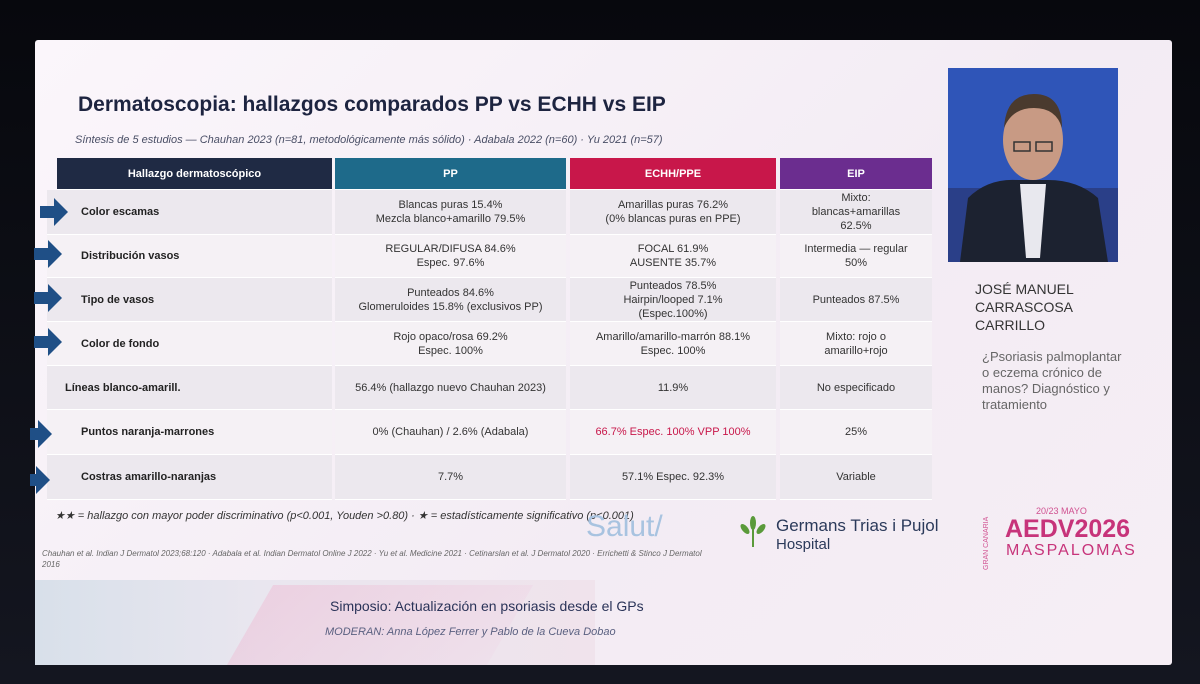  I want to click on cell-line: Variable, so click(856, 477).